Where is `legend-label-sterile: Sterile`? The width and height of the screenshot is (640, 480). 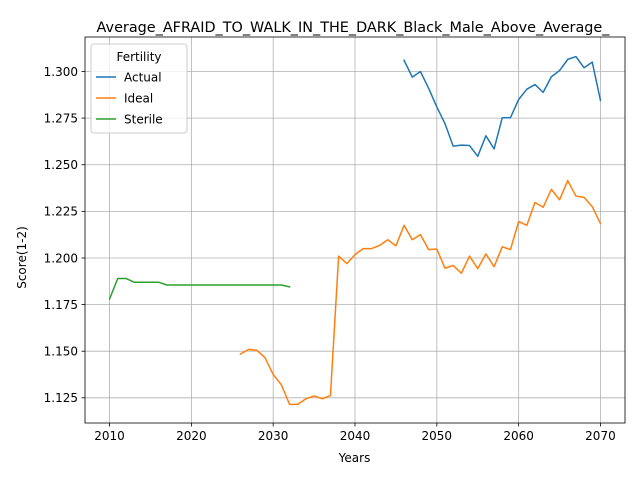
legend-label-sterile: Sterile is located at coordinates (143, 119).